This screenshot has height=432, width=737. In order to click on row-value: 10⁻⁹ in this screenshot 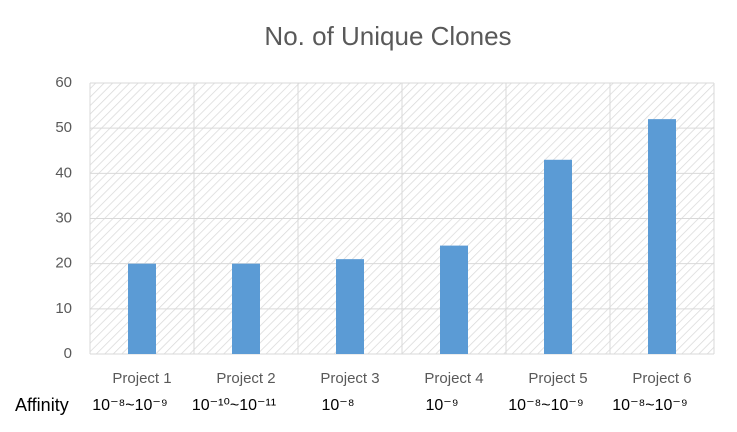, I will do `click(441, 405)`.